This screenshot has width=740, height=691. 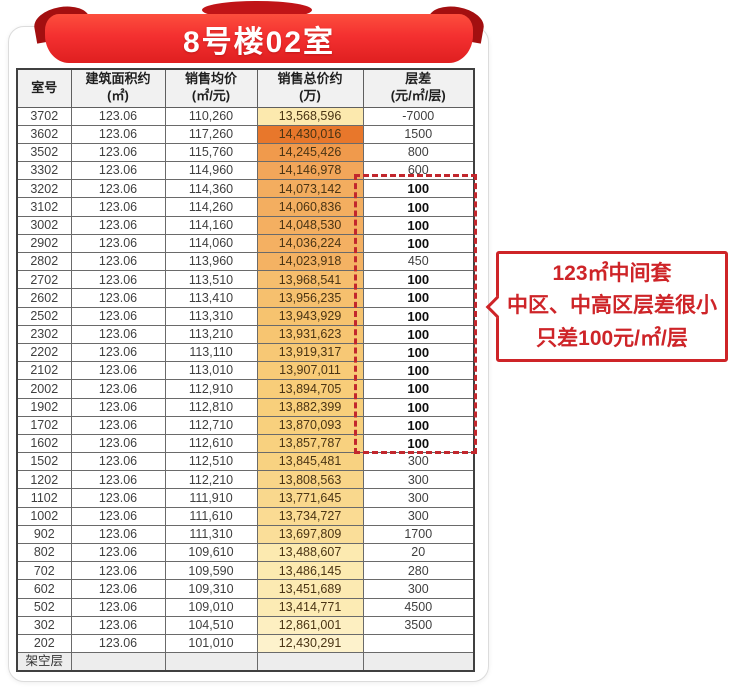 I want to click on room-cell: 3202, so click(x=44, y=189).